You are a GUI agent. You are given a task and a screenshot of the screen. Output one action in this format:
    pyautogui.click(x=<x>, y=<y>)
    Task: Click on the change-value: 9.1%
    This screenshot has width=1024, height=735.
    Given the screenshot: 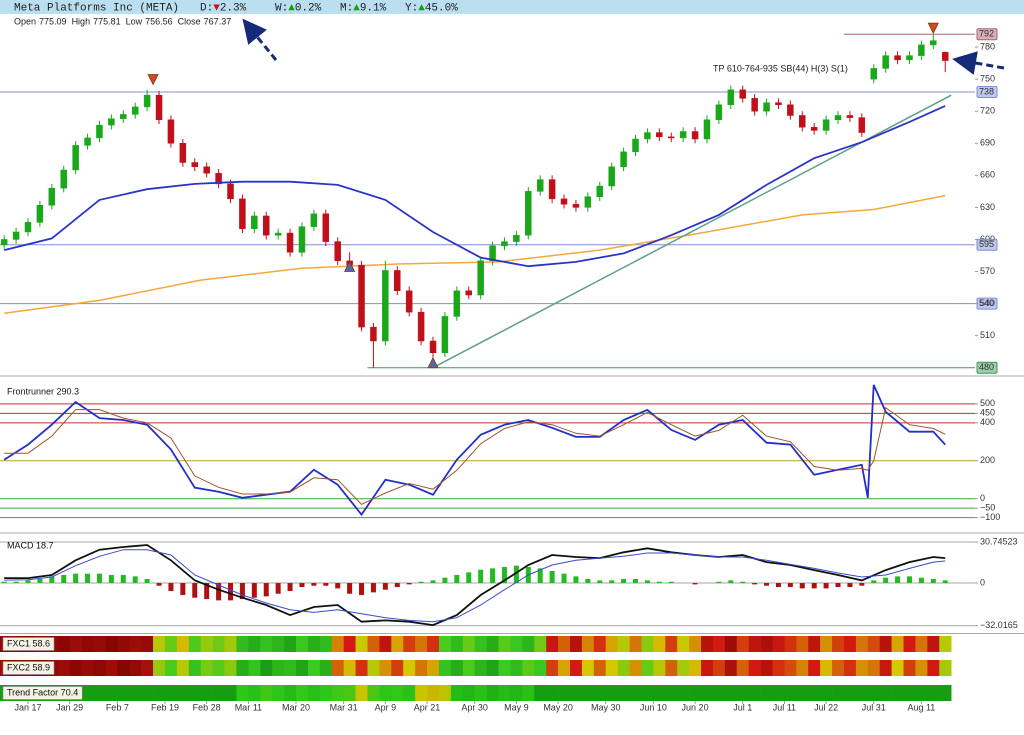 What is the action you would take?
    pyautogui.click(x=373, y=8)
    